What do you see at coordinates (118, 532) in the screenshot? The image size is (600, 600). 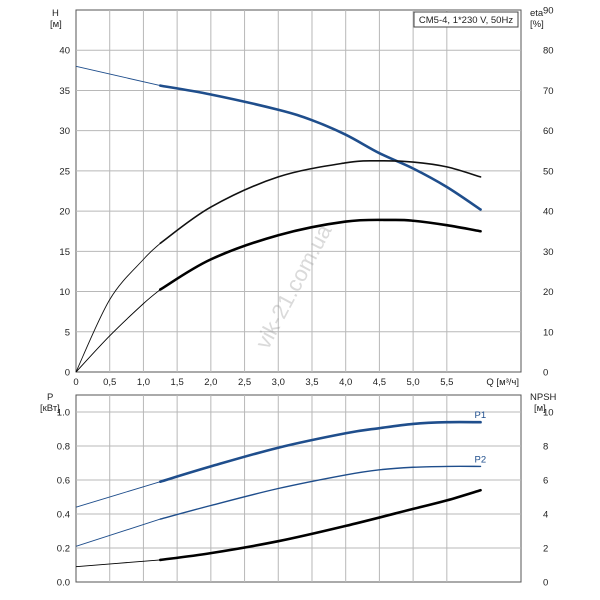 I see `p2-power-curve-thin` at bounding box center [118, 532].